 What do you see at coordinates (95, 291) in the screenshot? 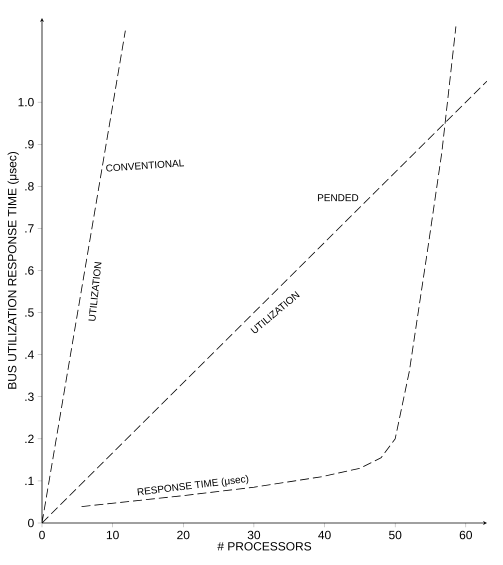
I see `annotation: UTILIZATION` at bounding box center [95, 291].